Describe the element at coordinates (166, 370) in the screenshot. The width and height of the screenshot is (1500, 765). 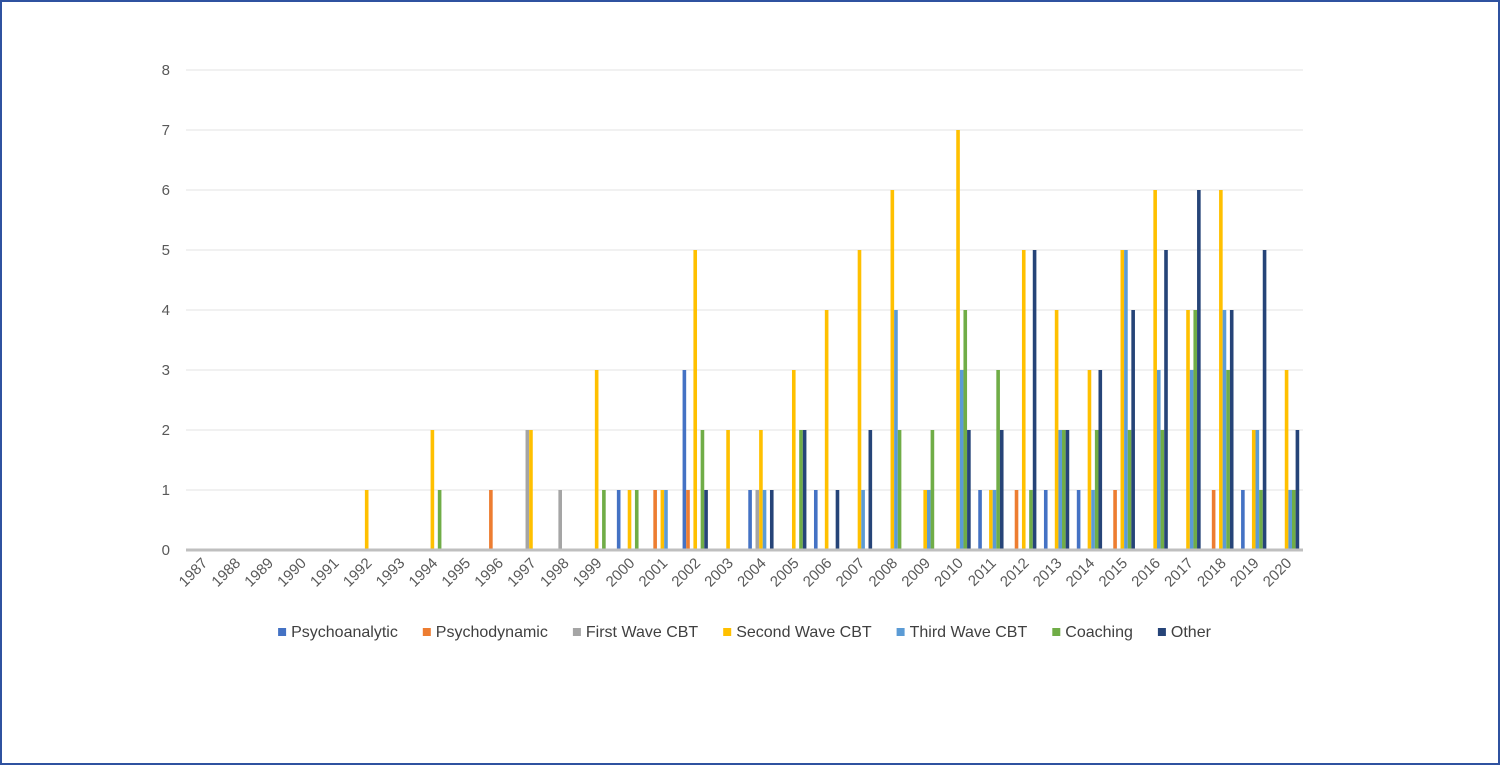
I see `y-tick-label: 3` at that location.